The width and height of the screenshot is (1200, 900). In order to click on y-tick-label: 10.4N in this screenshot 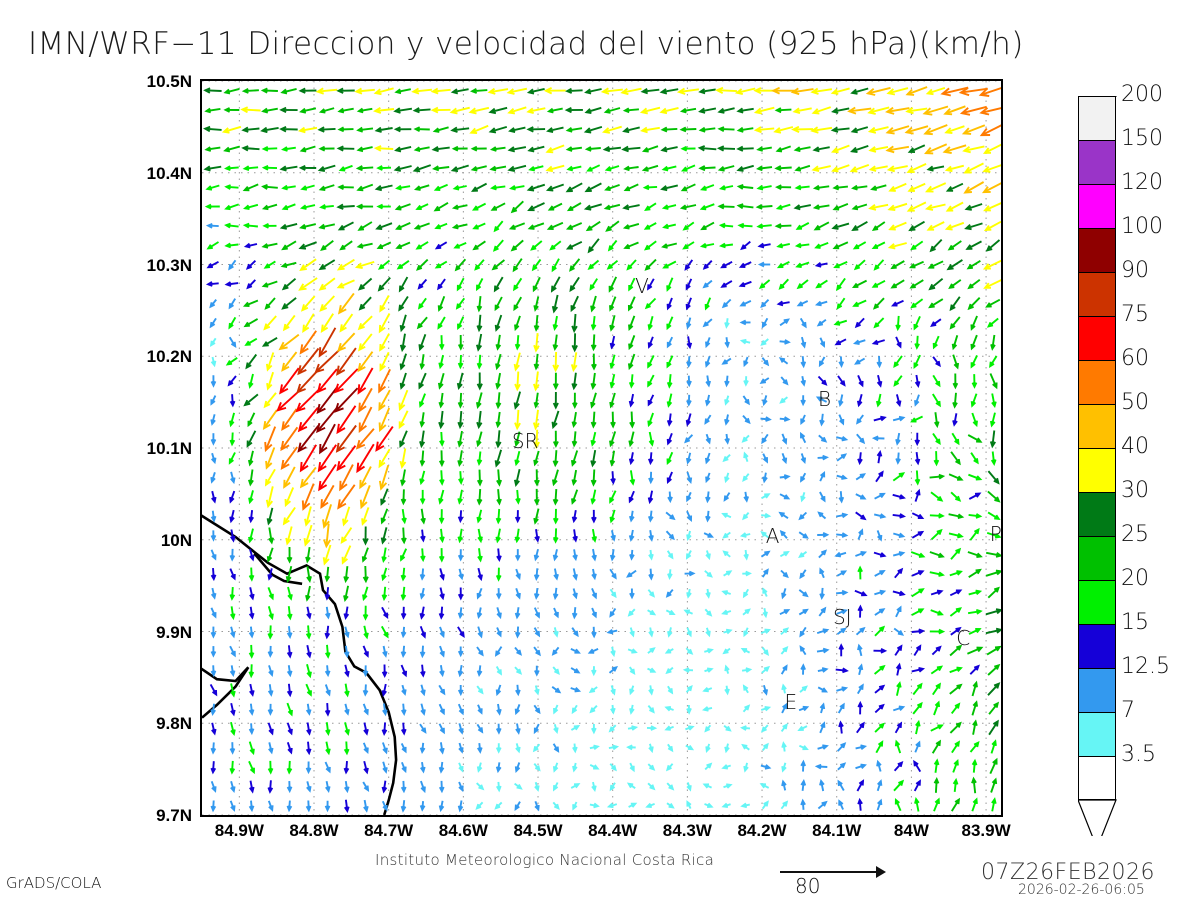, I will do `click(169, 173)`.